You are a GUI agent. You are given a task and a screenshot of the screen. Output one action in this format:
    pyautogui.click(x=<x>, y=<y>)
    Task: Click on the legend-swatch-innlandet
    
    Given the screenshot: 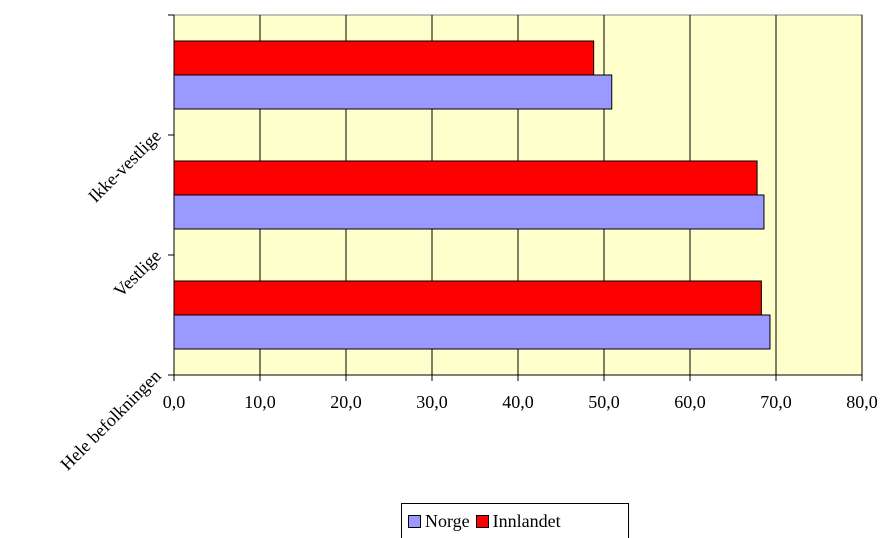 What is the action you would take?
    pyautogui.click(x=482, y=521)
    